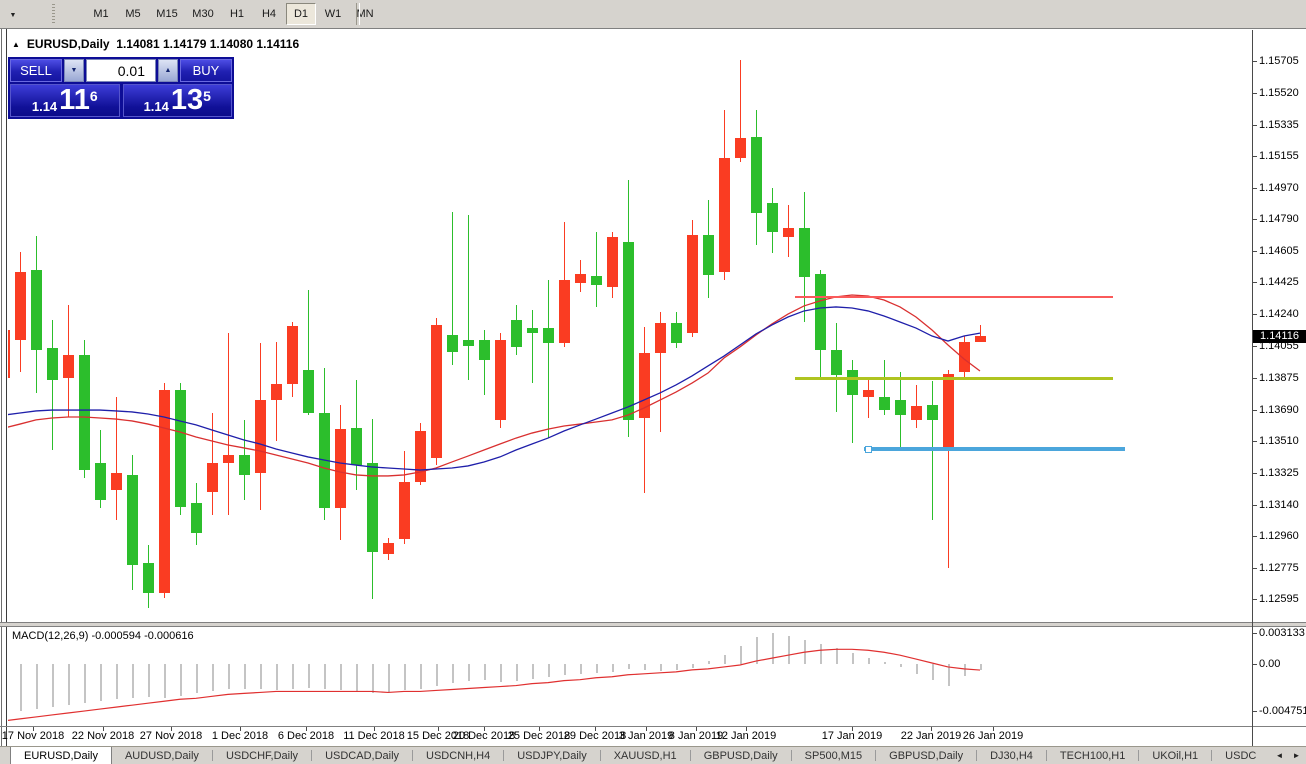 The image size is (1306, 764). I want to click on chart-tab-usdjpy-daily: USDJPY,Daily, so click(552, 755).